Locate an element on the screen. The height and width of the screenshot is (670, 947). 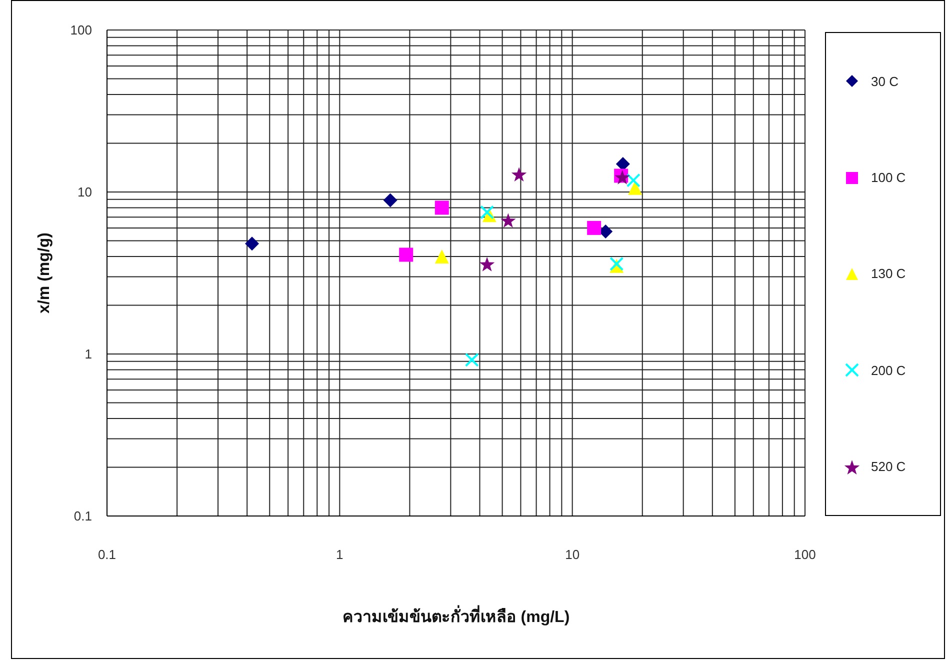
x-tick-label: 0.1 is located at coordinates (107, 554).